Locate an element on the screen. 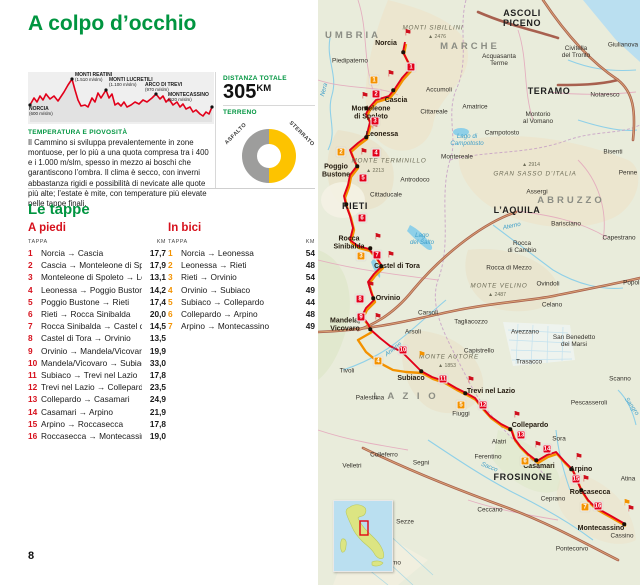 This screenshot has width=640, height=585. map-label-townB: Mandela, Vicovaro is located at coordinates (345, 324).